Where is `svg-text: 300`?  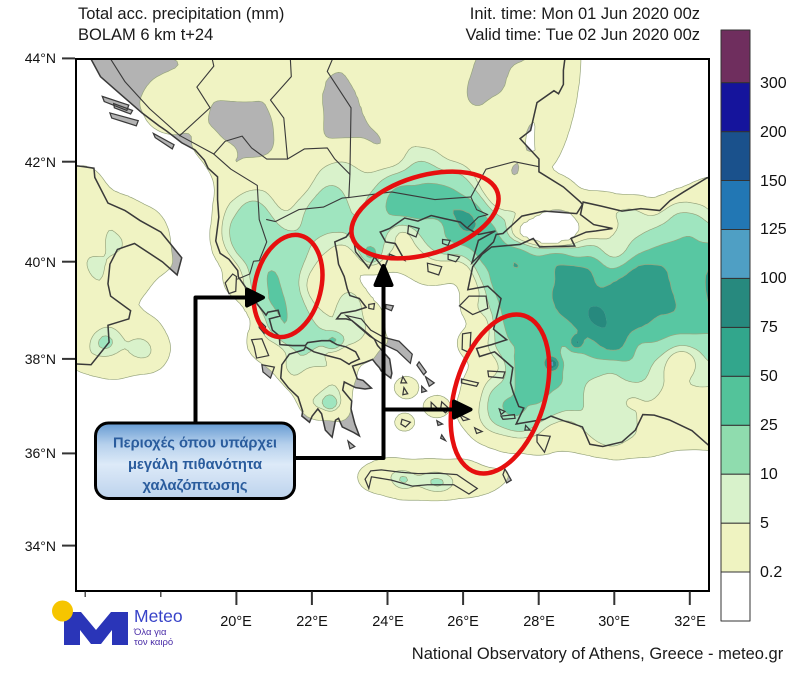 svg-text: 300 is located at coordinates (773, 83).